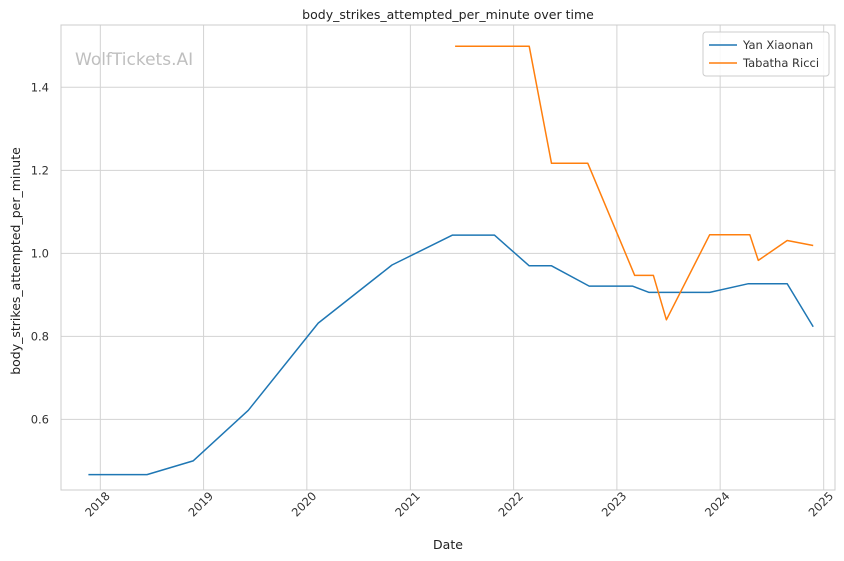 This screenshot has height=561, width=844. I want to click on x-tick-label: 2022, so click(511, 504).